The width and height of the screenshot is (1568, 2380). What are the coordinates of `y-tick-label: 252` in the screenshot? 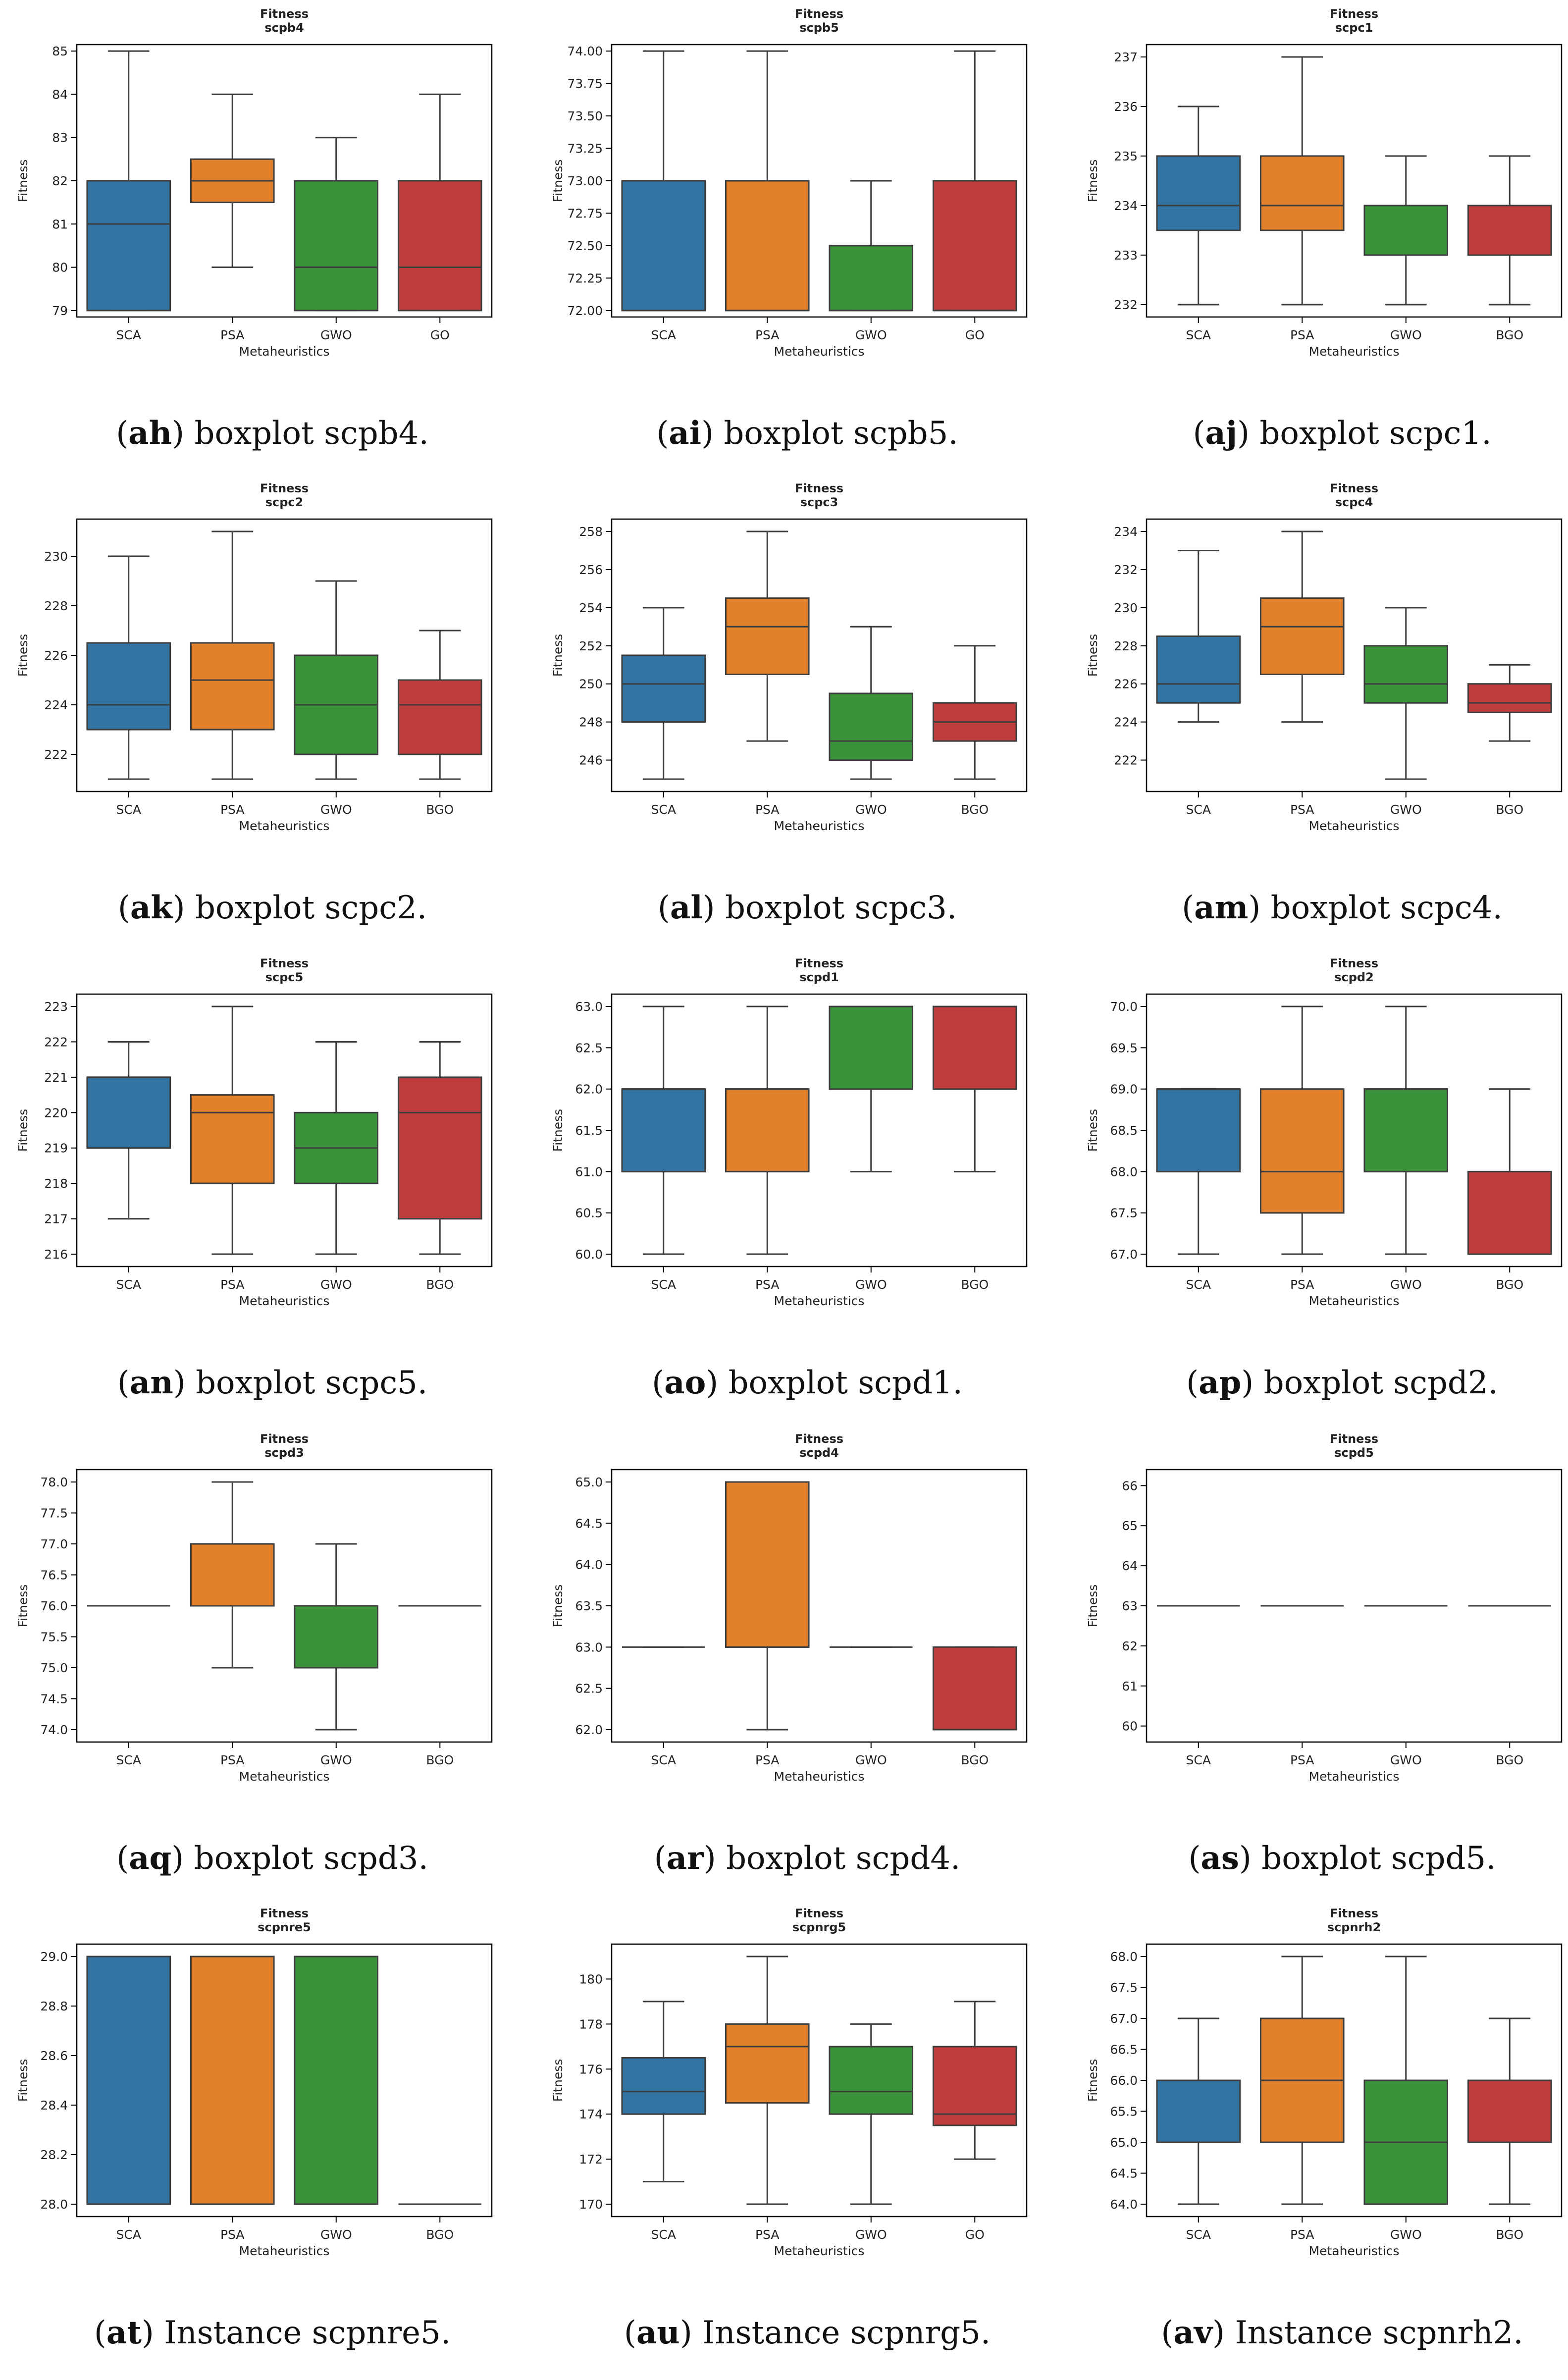 It's located at (591, 646).